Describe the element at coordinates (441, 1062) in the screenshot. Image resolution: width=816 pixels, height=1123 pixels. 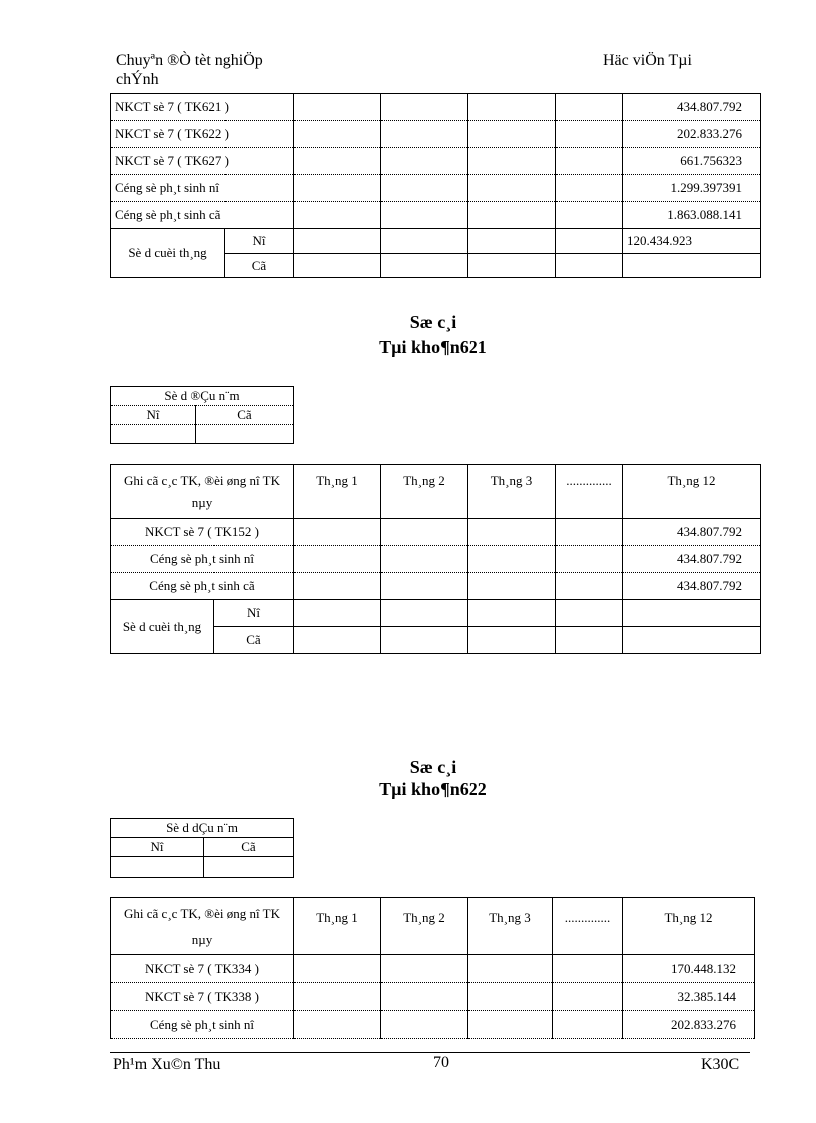
I see `footer-page-number: 70` at that location.